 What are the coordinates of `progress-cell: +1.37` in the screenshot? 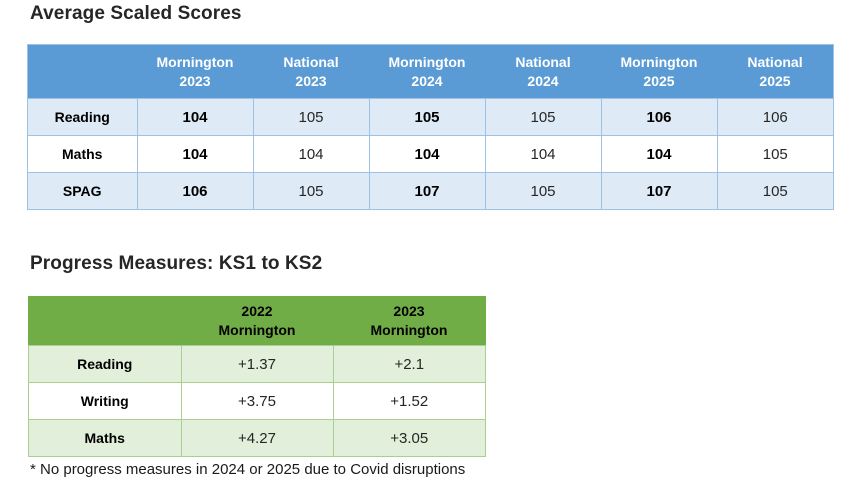 It's located at (257, 364).